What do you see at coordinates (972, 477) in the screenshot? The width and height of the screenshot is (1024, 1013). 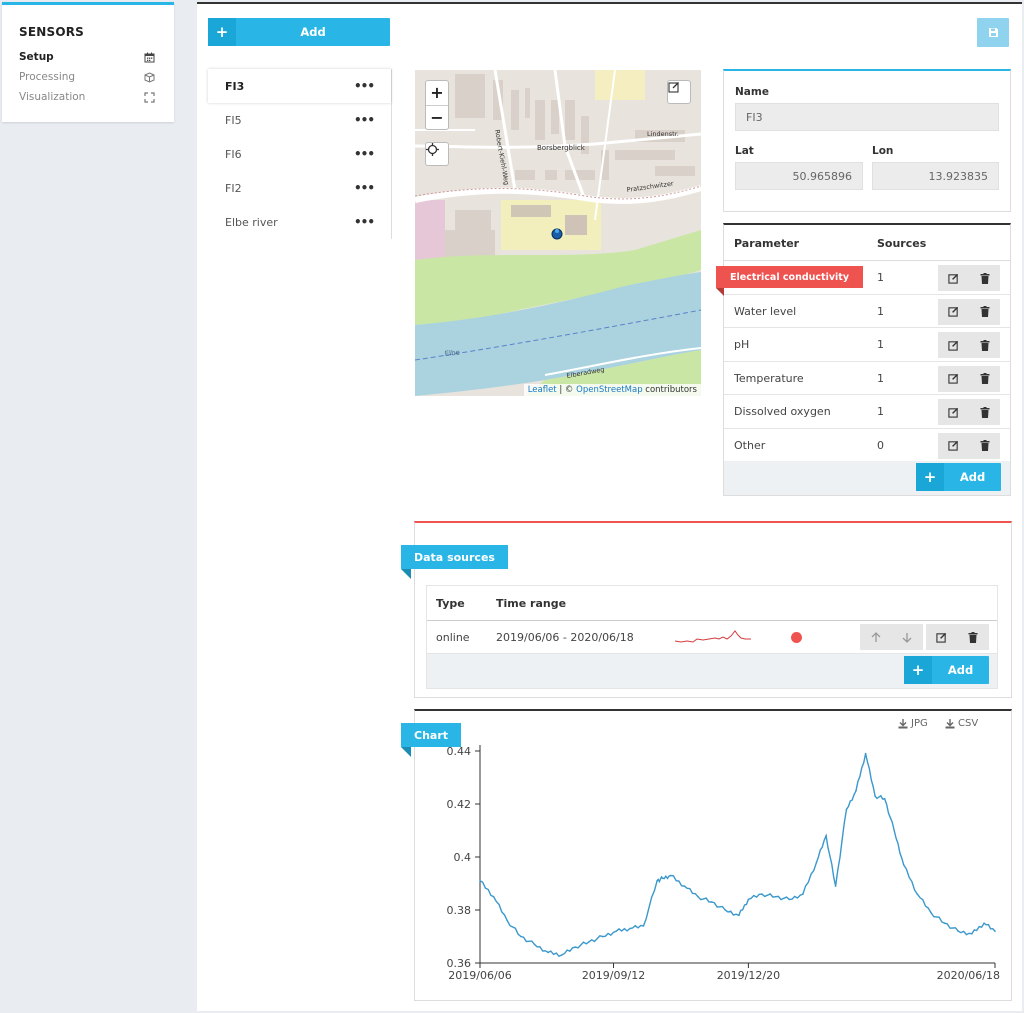 I see `add-parameter-label: Add` at bounding box center [972, 477].